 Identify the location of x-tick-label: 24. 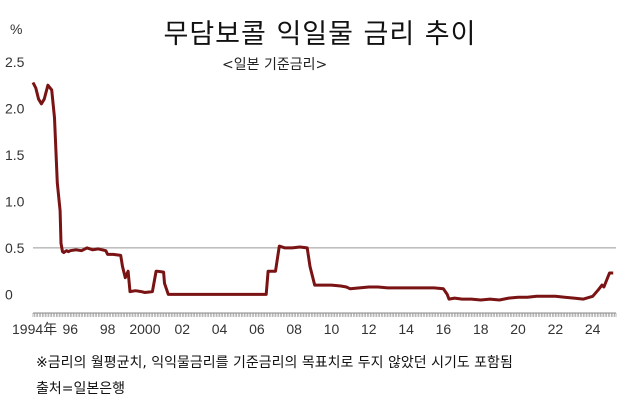
(593, 329).